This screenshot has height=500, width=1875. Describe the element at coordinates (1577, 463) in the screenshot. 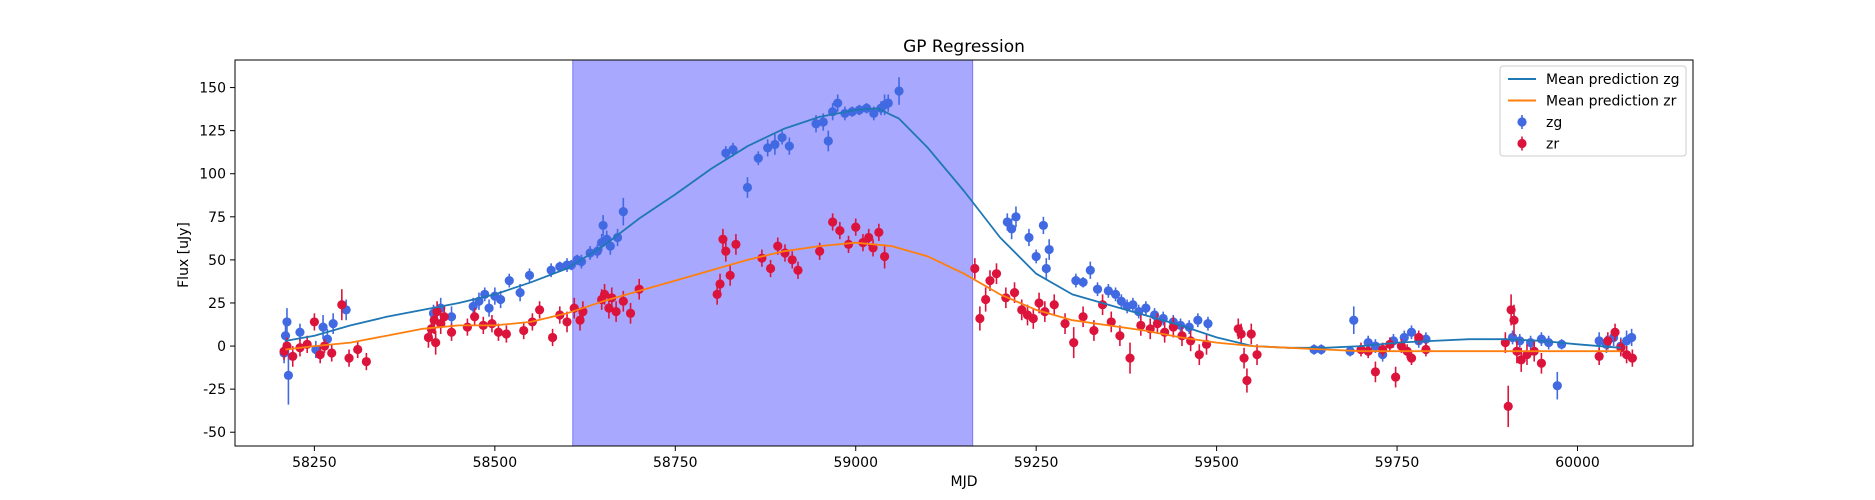

I see `x-tick-label: 60000` at that location.